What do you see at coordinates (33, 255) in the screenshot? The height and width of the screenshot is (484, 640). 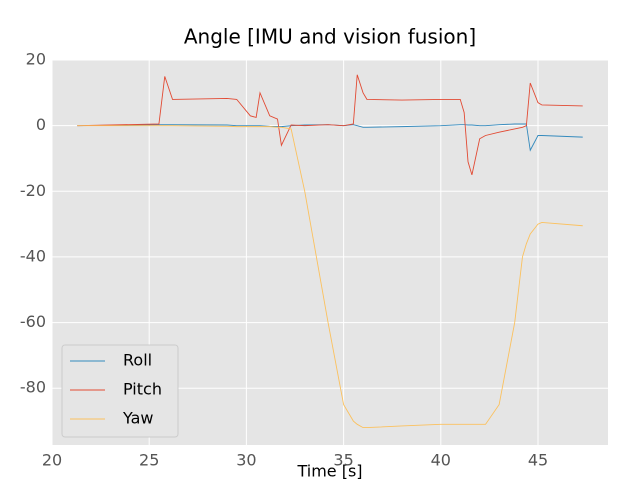 I see `y-tick-label: -40` at bounding box center [33, 255].